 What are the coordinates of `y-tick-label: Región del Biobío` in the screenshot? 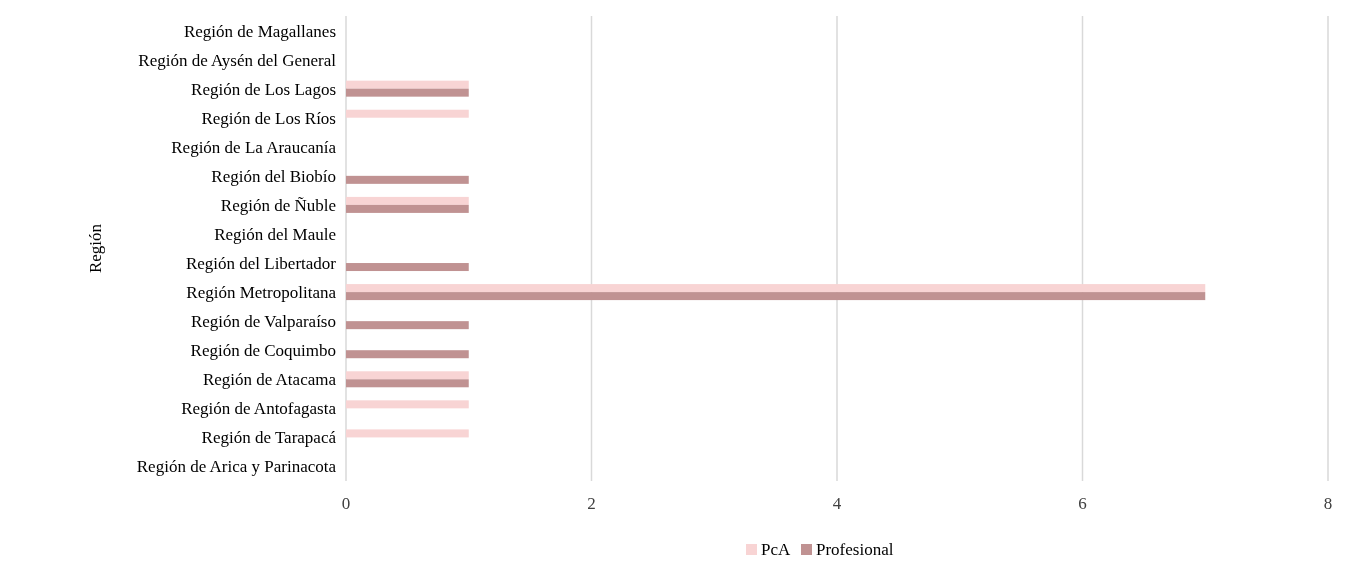 It's located at (273, 176).